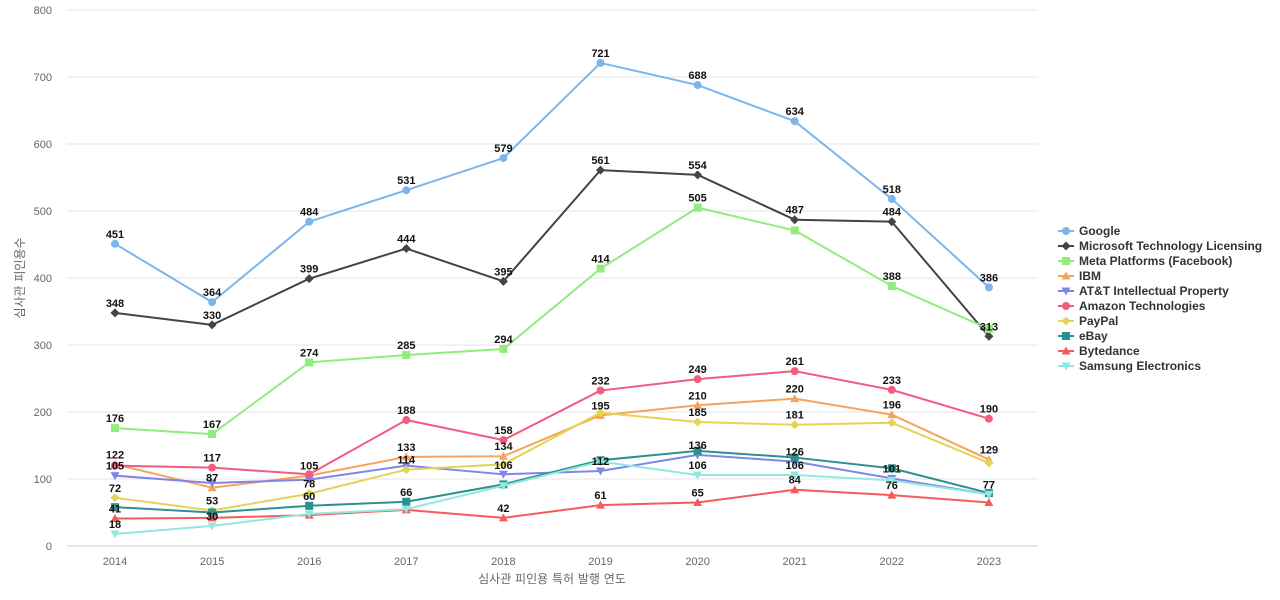 The image size is (1280, 600). I want to click on data-label: 220, so click(795, 390).